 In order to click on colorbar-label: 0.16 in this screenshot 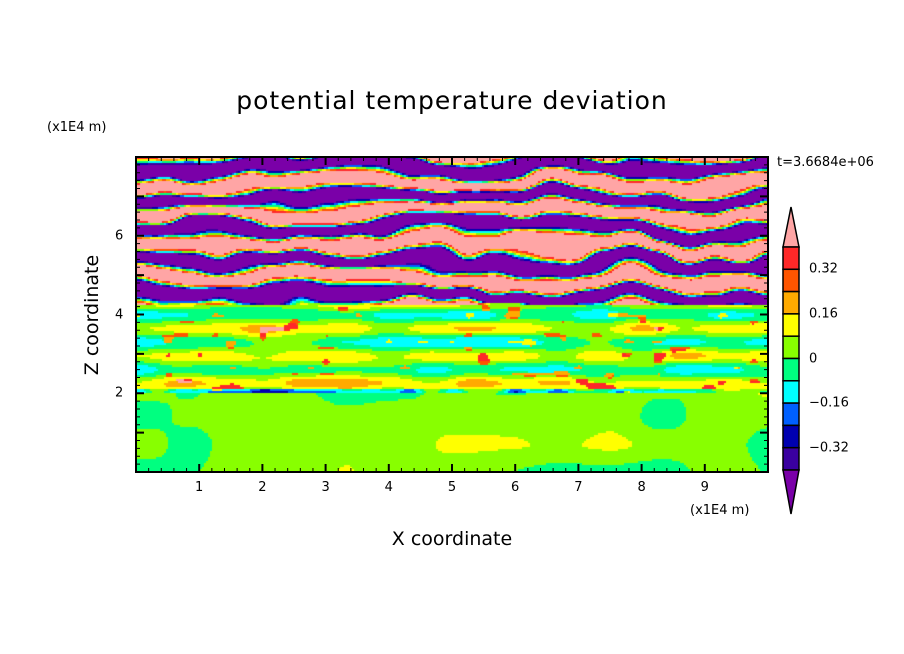, I will do `click(823, 314)`.